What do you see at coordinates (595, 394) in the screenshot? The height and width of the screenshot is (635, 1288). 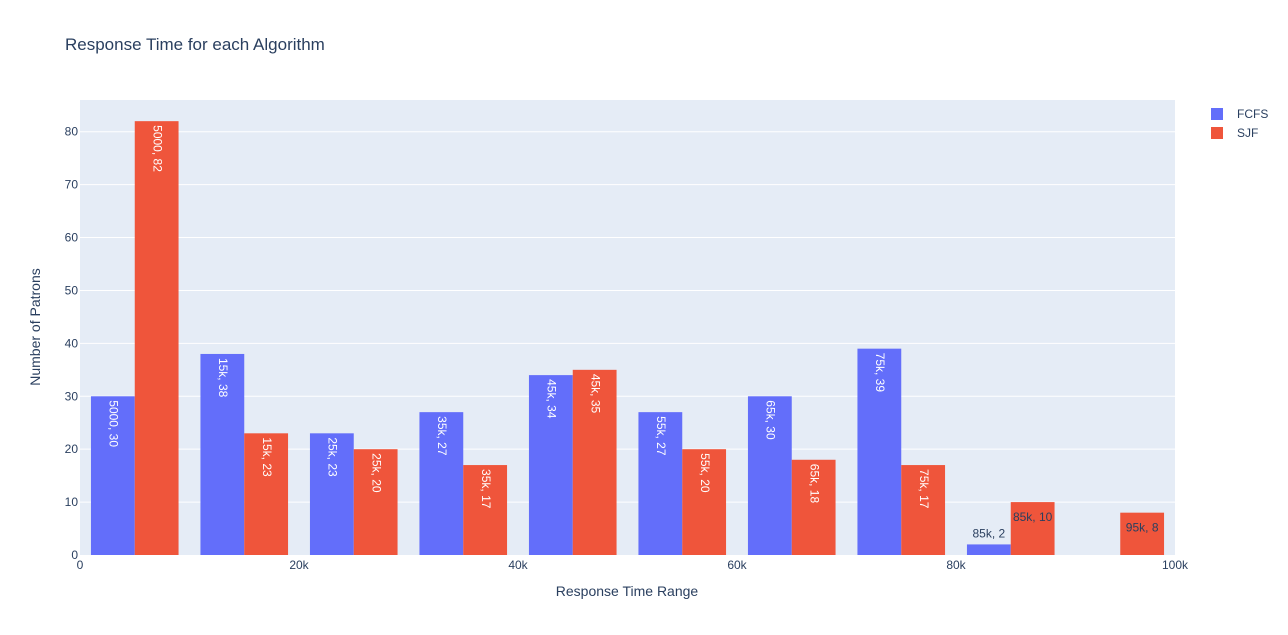 I see `bar-data-label: 45k, 35` at bounding box center [595, 394].